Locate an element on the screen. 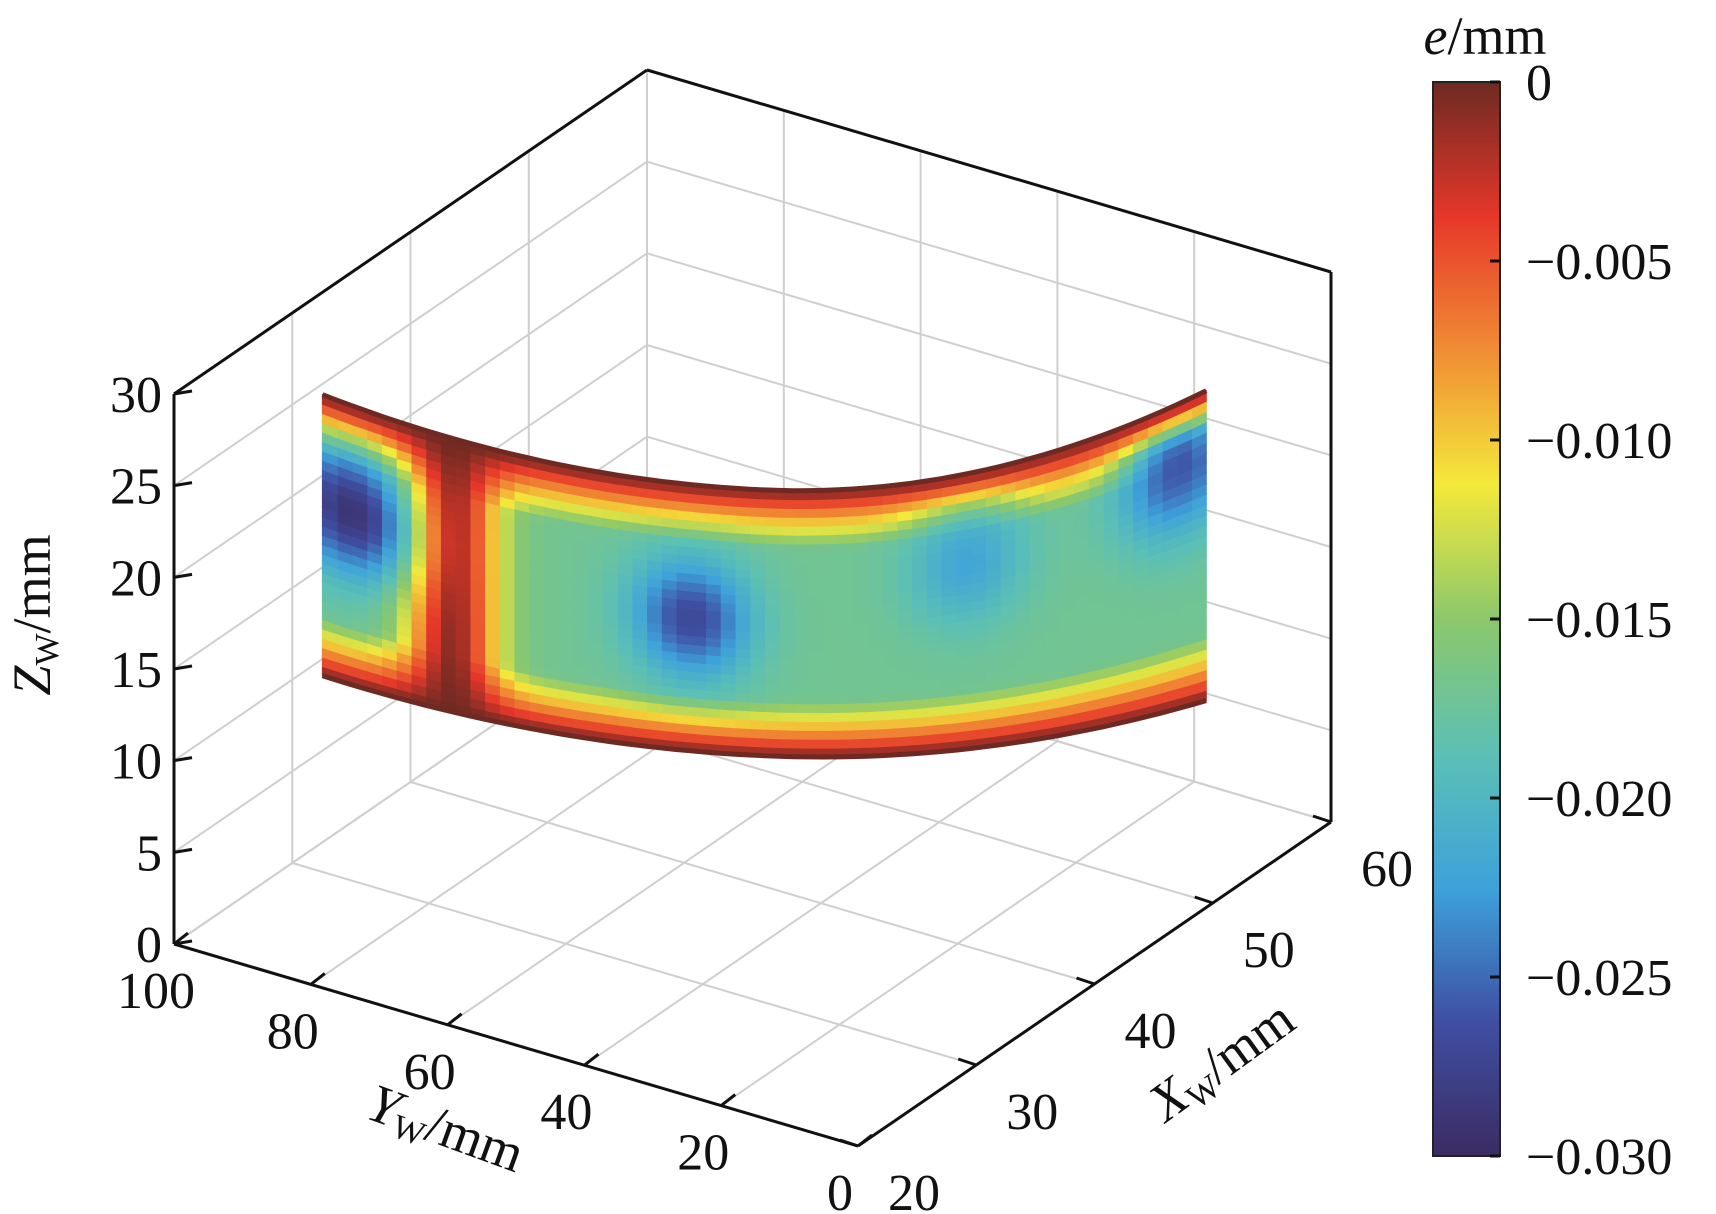 The height and width of the screenshot is (1214, 1716). x-tick is located at coordinates (1322, 819).